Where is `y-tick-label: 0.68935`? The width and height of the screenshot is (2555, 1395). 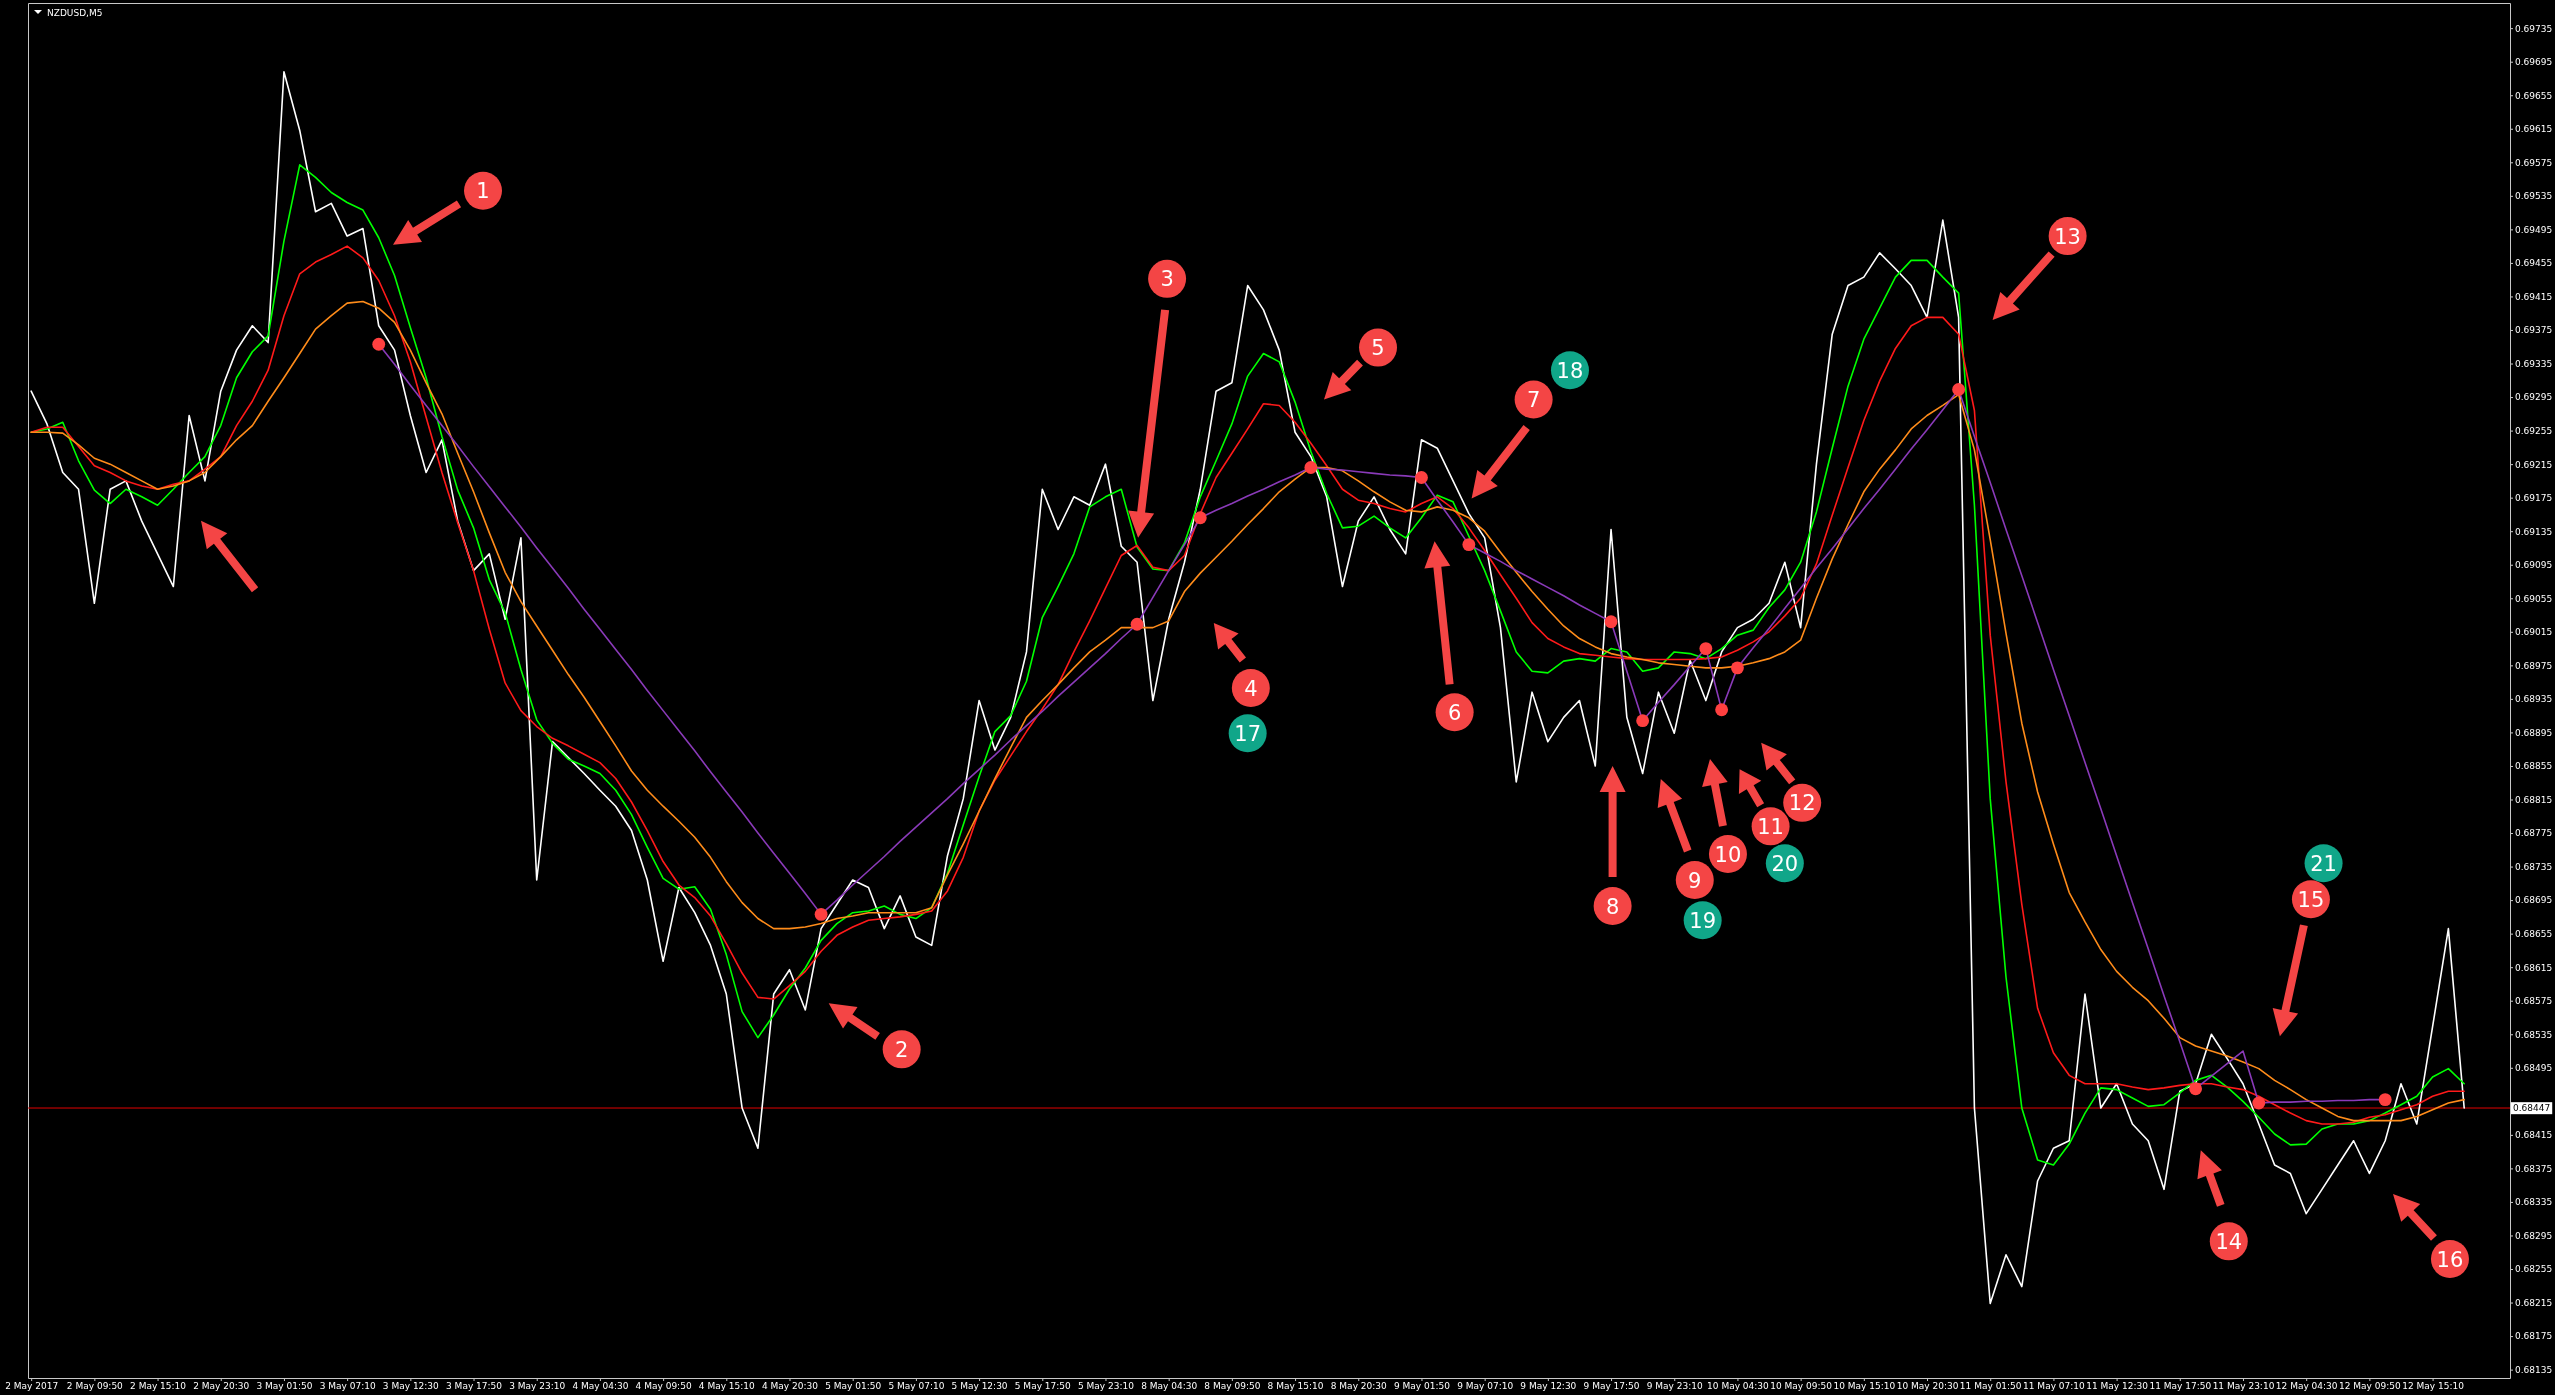 y-tick-label: 0.68935 is located at coordinates (2534, 699).